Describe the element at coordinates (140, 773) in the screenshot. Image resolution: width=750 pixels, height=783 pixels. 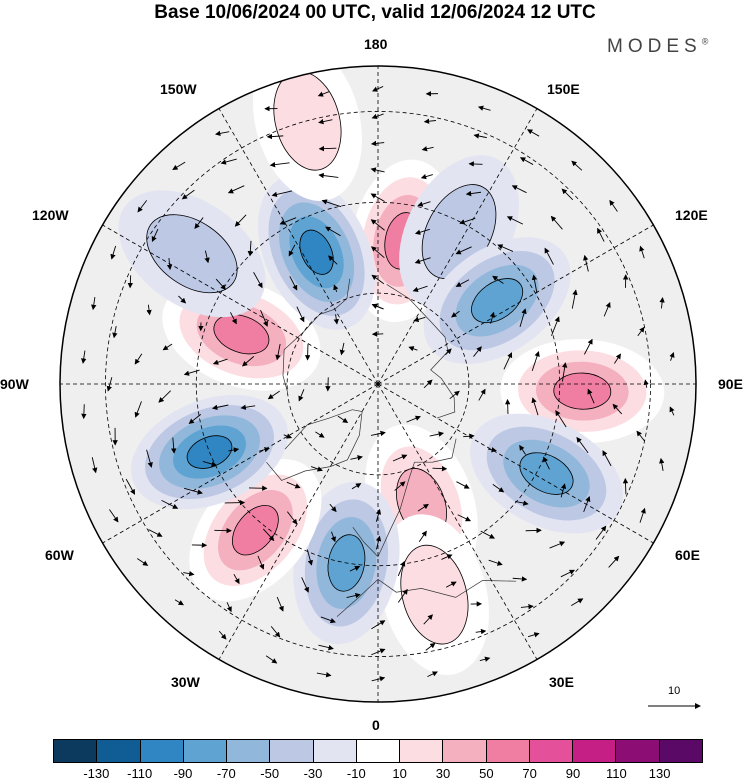
I see `colorbar-tick-label: -110` at that location.